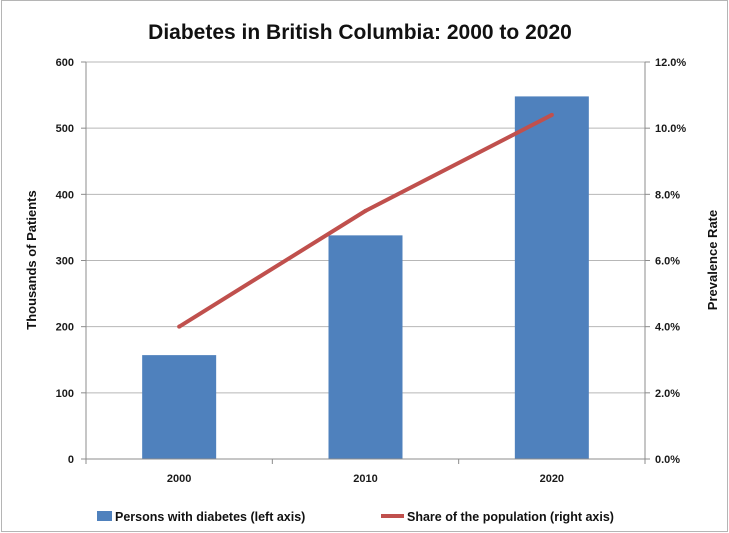 This screenshot has height=533, width=729. I want to click on left-tick-label: 600, so click(65, 63).